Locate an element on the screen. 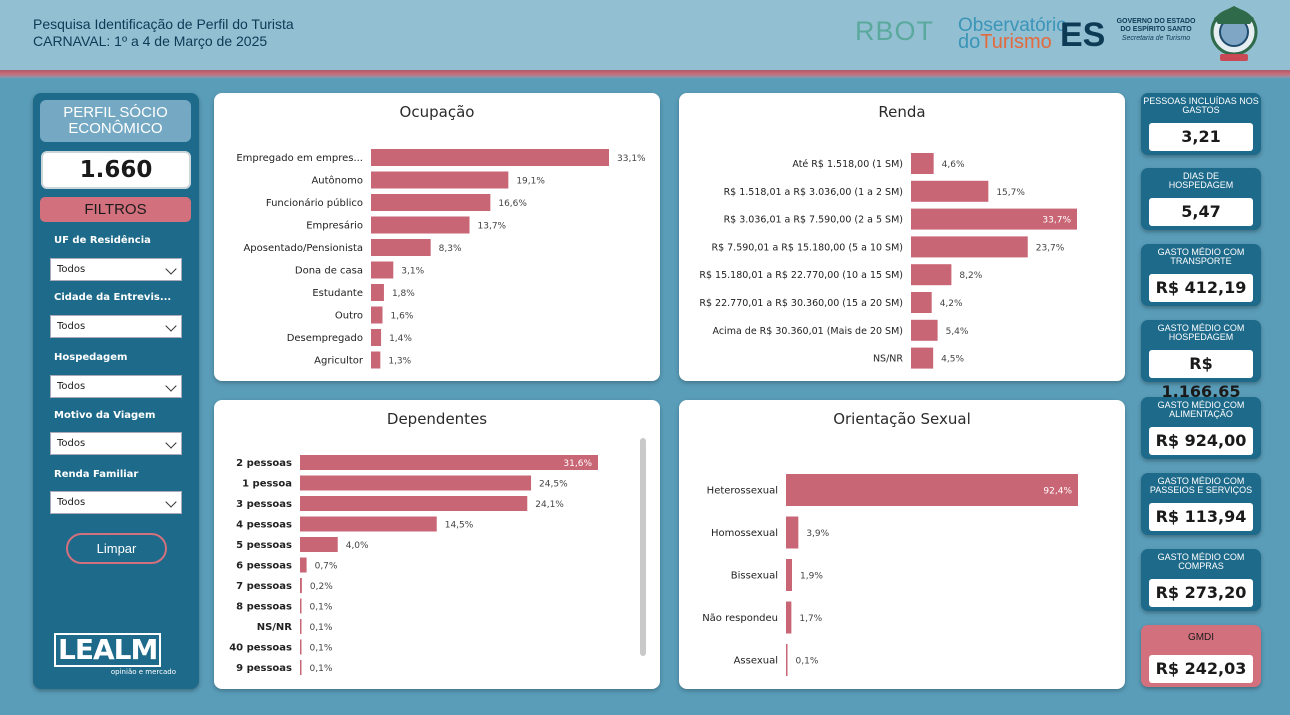 The width and height of the screenshot is (1290, 715). kpi-value: R$ 113,94 is located at coordinates (1201, 517).